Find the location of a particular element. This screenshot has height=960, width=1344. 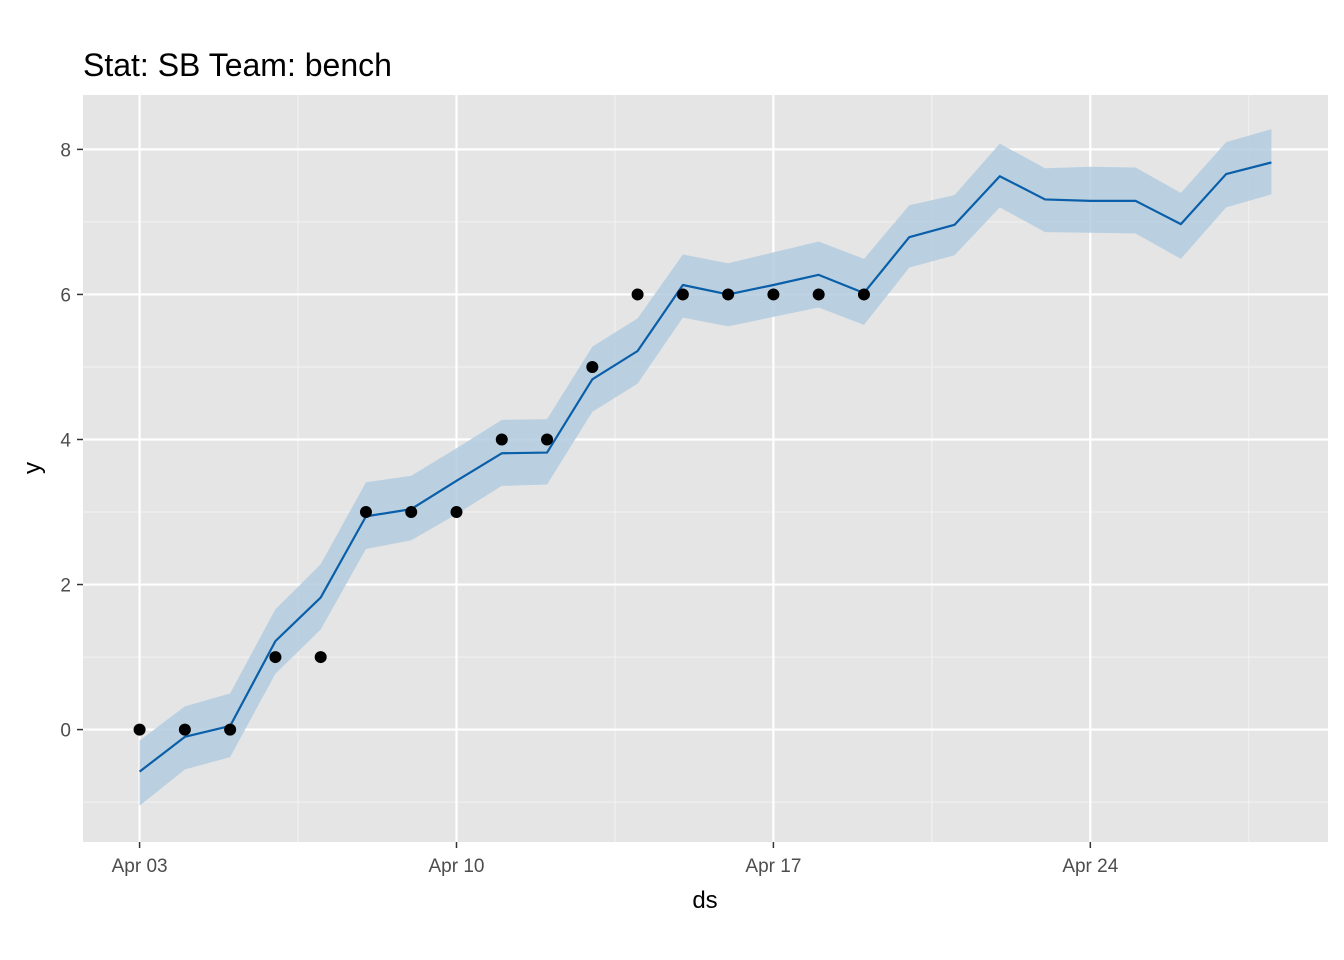

y-tick-label: 0 is located at coordinates (65, 731).